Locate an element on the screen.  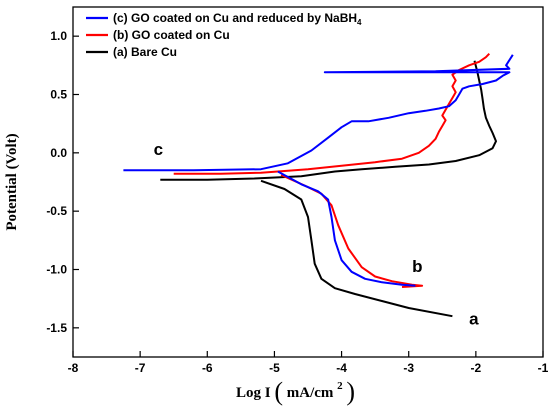
y-tick-label: 1.0 is located at coordinates (58, 36).